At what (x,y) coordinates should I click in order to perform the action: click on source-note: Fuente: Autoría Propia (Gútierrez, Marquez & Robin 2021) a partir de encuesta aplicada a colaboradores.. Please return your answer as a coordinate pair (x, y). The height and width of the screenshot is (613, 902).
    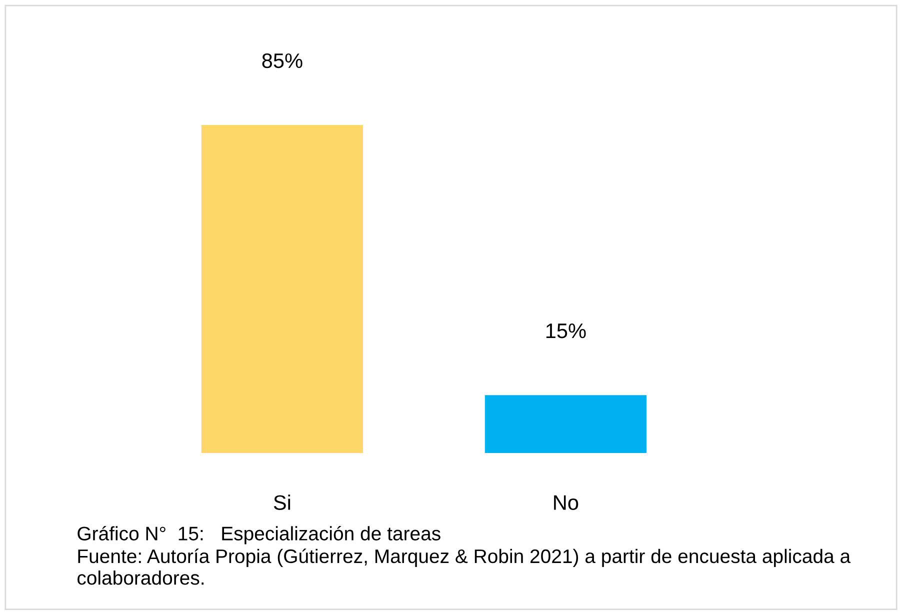
    Looking at the image, I should click on (464, 566).